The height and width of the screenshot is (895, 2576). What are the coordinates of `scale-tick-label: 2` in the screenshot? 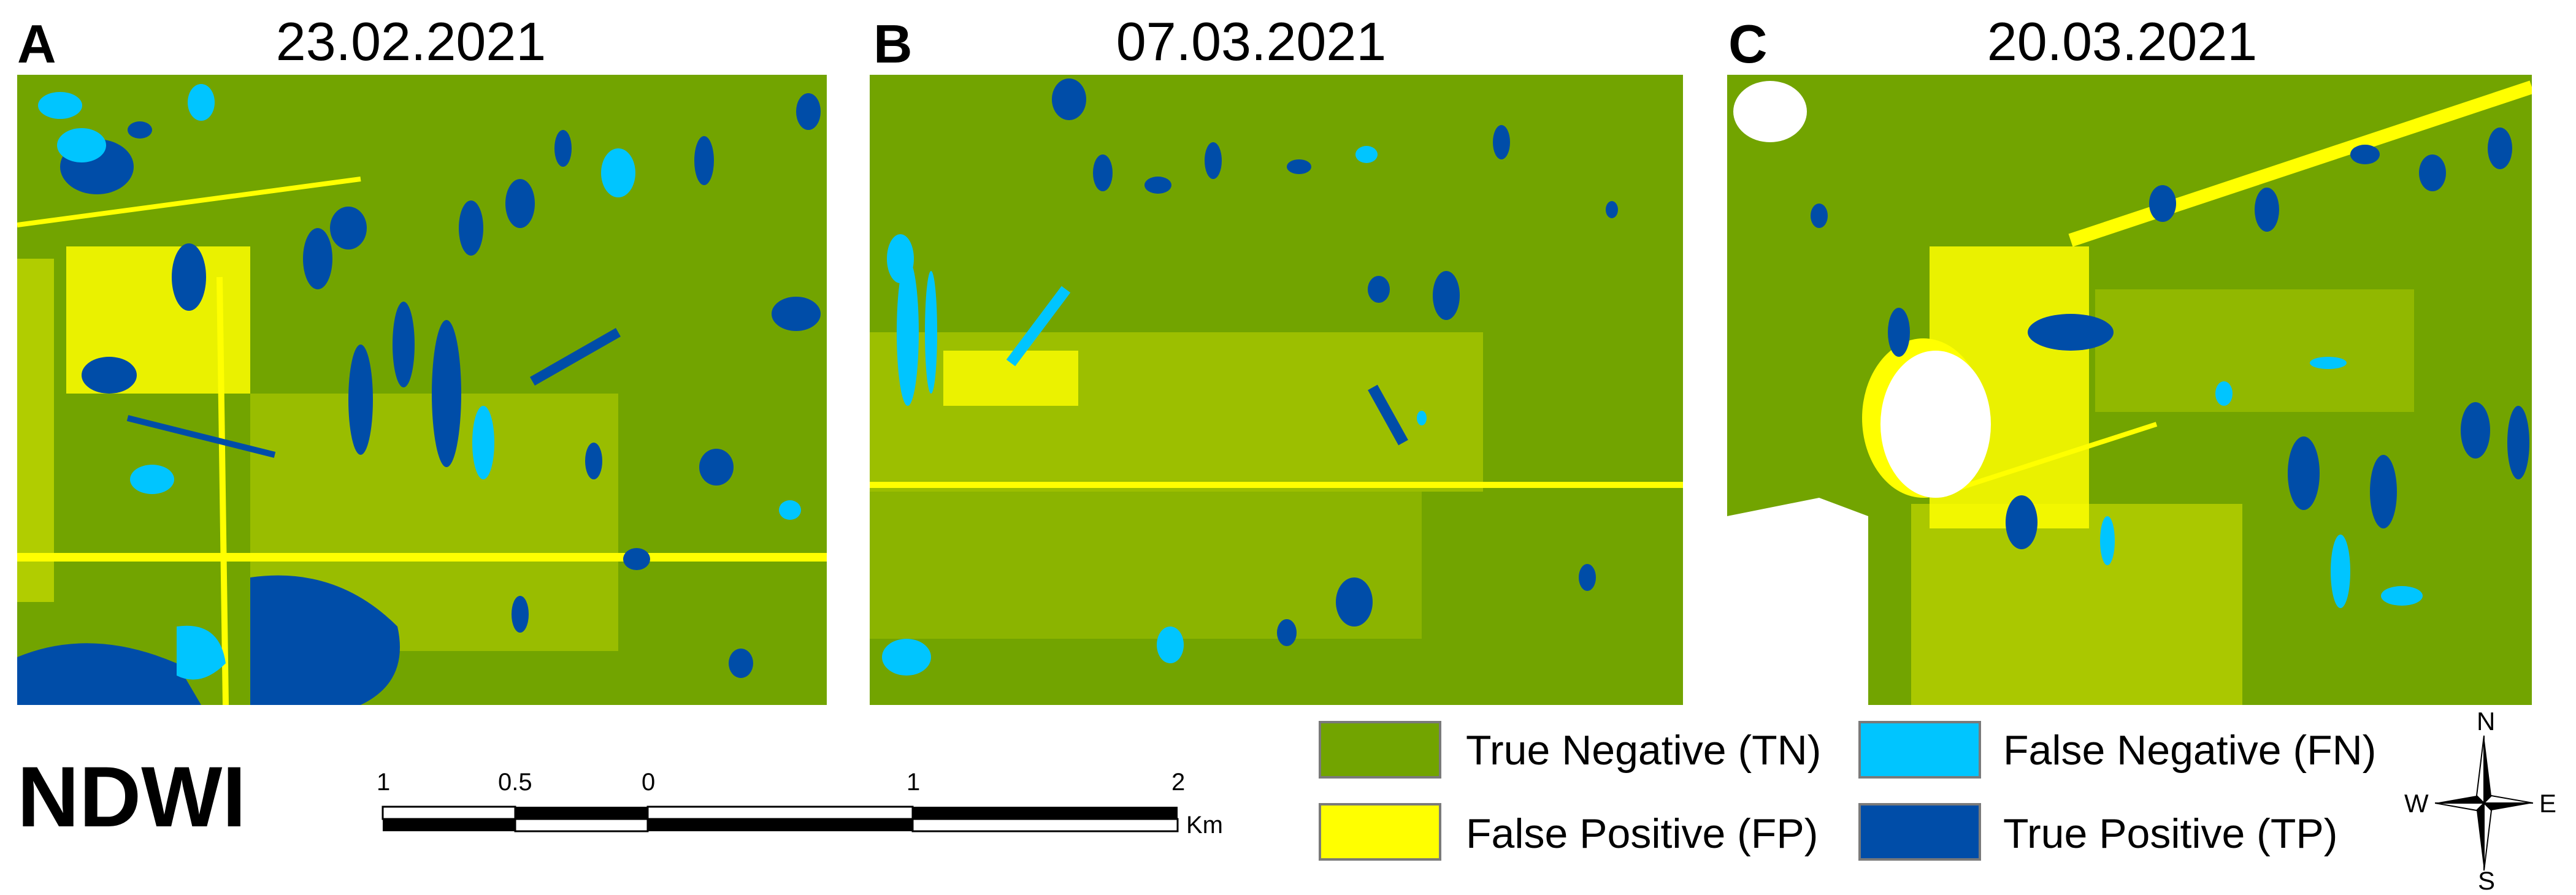 It's located at (1178, 782).